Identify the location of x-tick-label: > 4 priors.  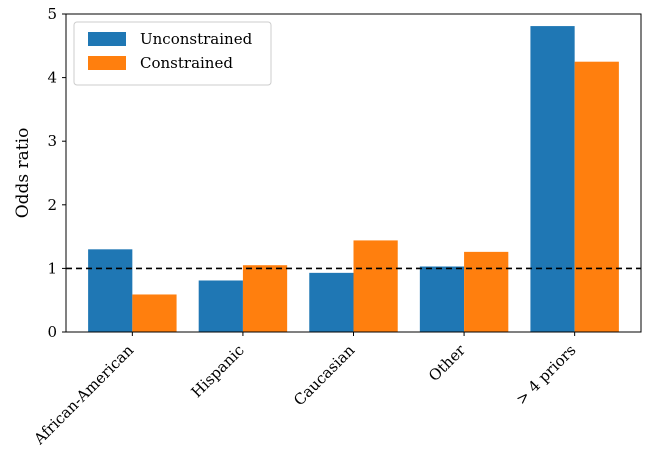
(545, 374).